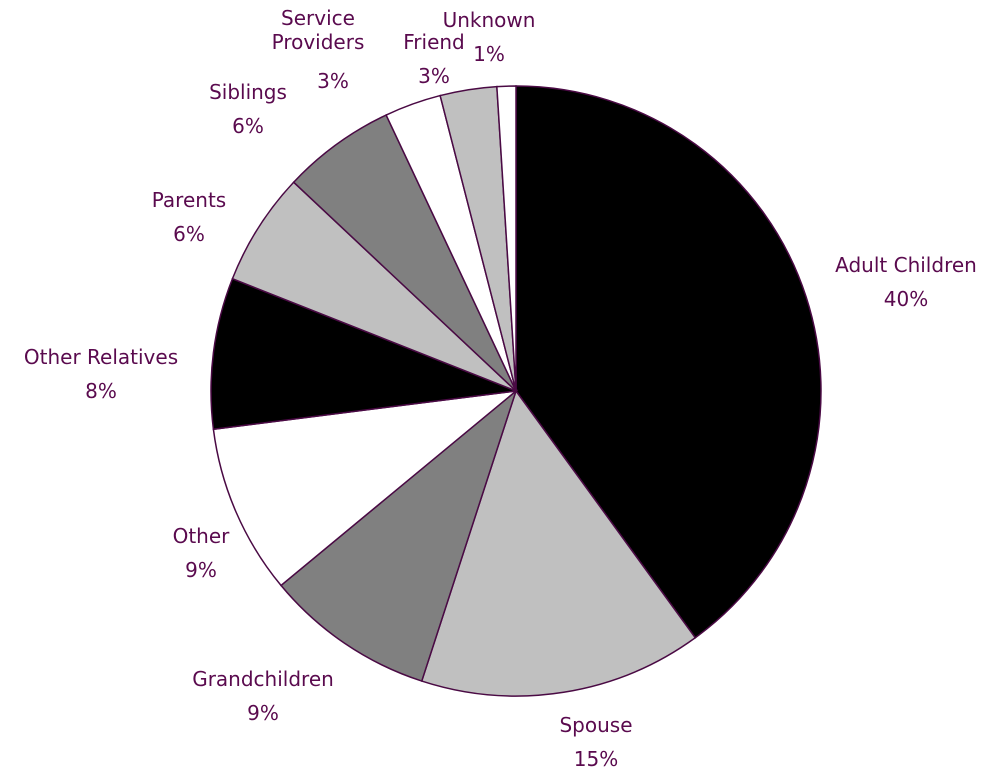 The width and height of the screenshot is (995, 769). What do you see at coordinates (101, 391) in the screenshot?
I see `slice-percent-label: 8%` at bounding box center [101, 391].